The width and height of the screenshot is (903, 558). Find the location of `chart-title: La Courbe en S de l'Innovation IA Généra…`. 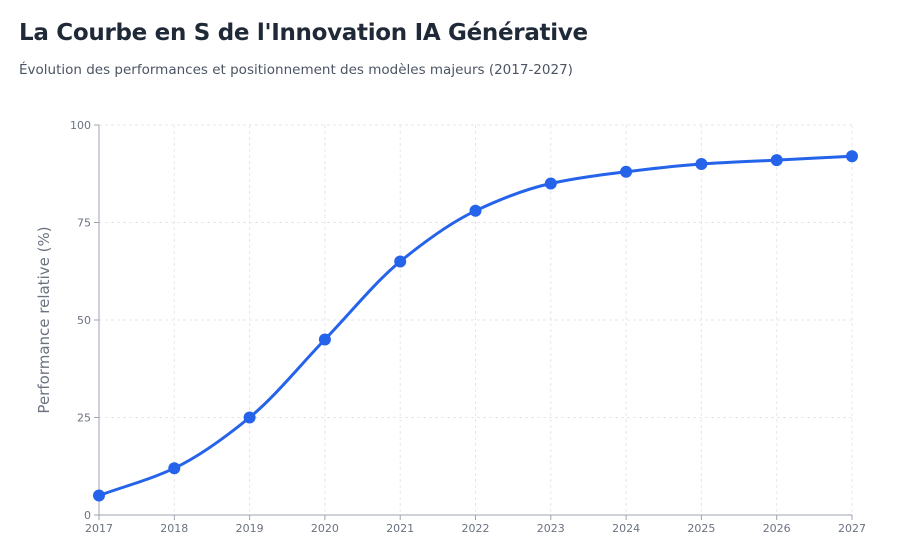

chart-title: La Courbe en S de l'Innovation IA Généra… is located at coordinates (303, 33).